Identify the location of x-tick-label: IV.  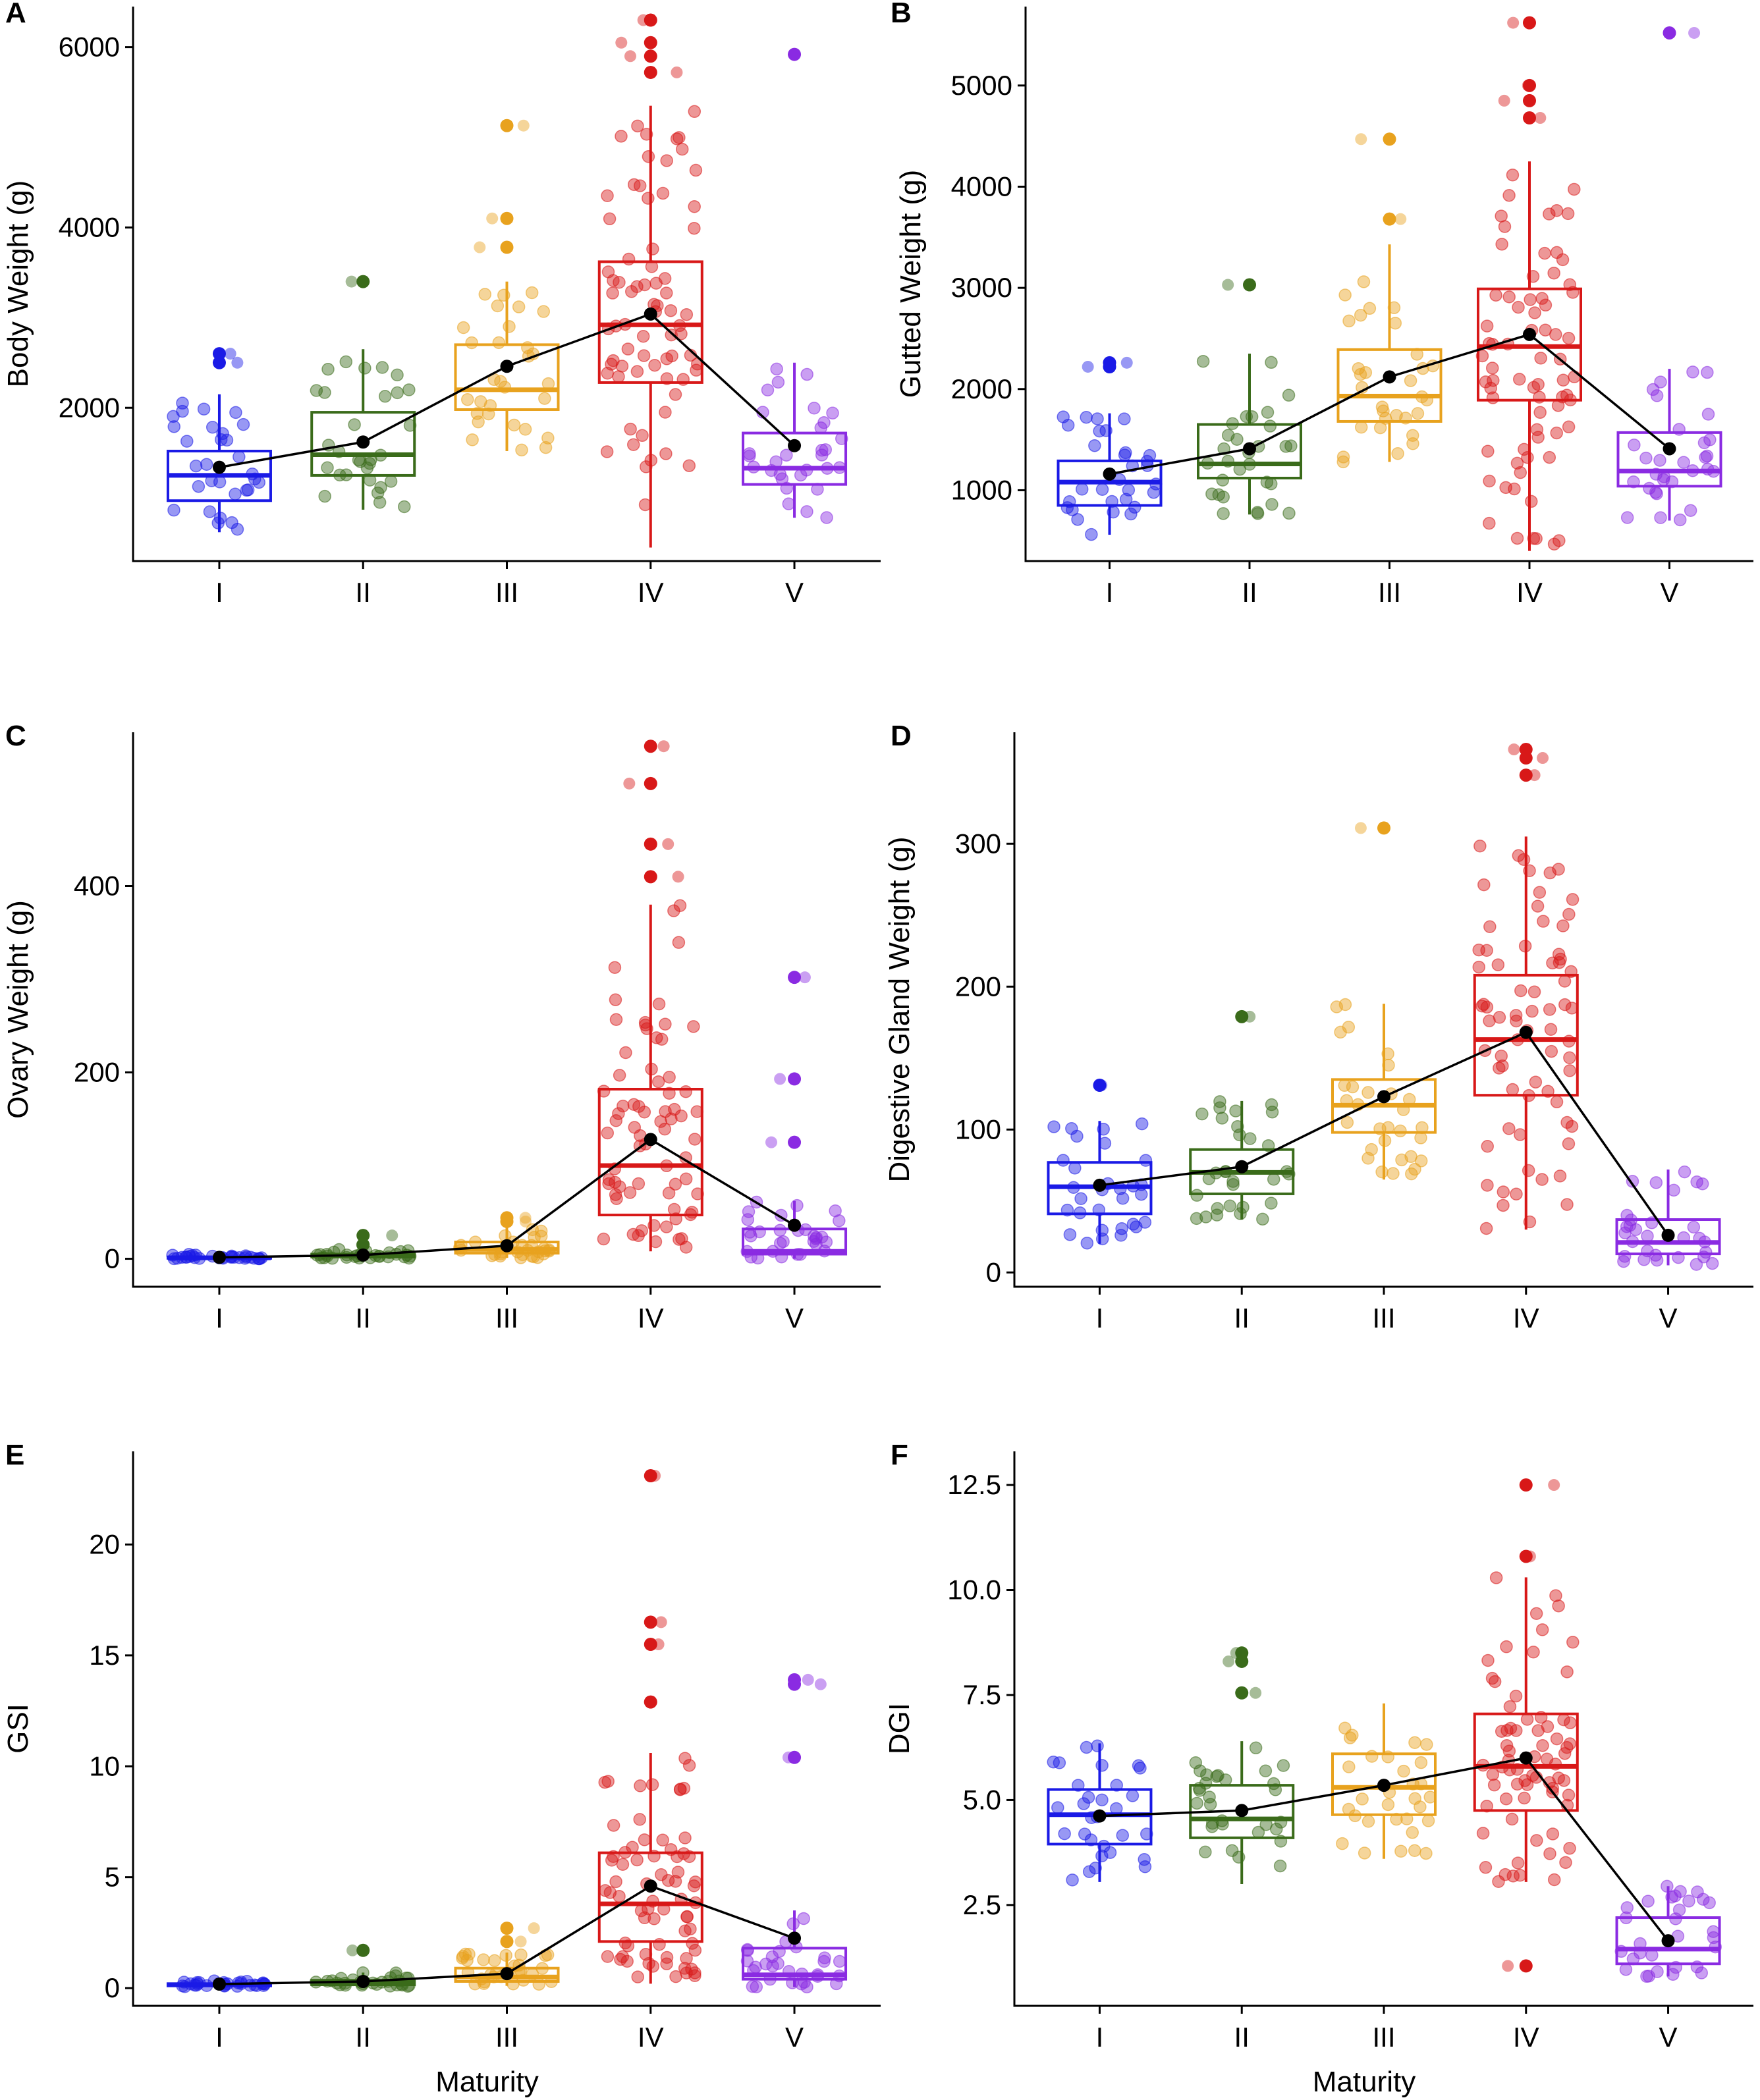
(1526, 2037).